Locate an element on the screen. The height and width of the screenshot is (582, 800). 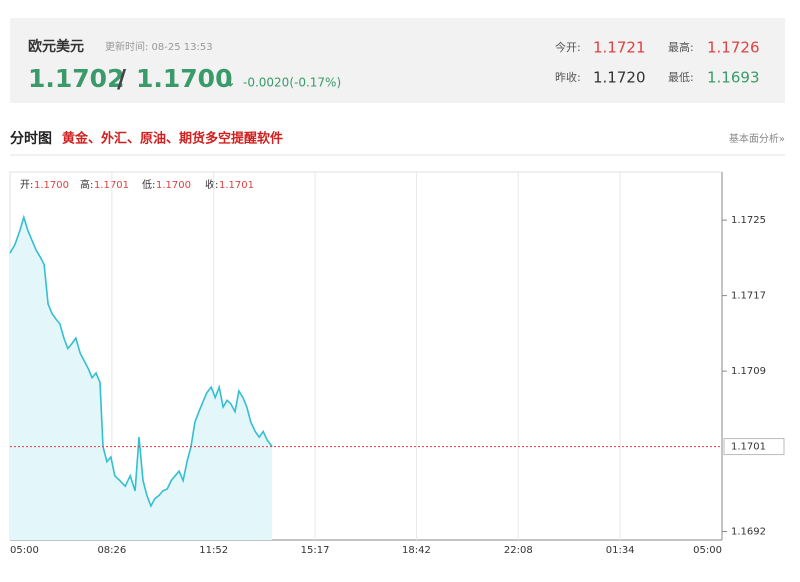
promo-link: 黄金、外汇、原油、期货多空提醒软件 is located at coordinates (172, 139).